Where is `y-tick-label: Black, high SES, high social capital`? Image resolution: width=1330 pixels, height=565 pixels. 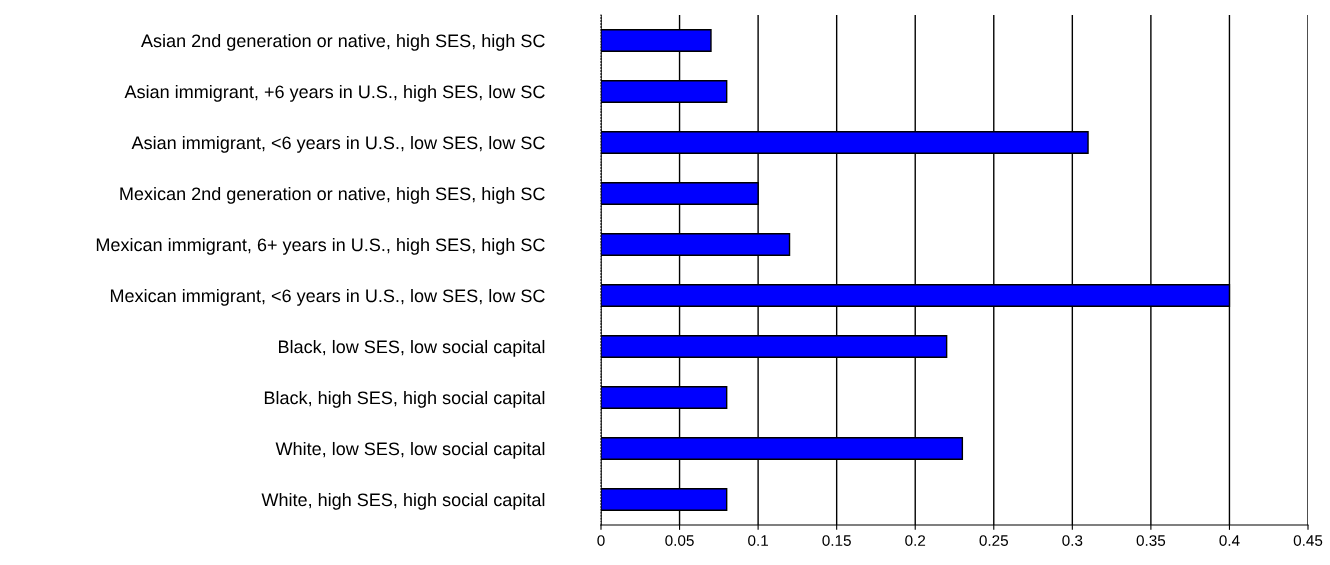
y-tick-label: Black, high SES, high social capital is located at coordinates (404, 399).